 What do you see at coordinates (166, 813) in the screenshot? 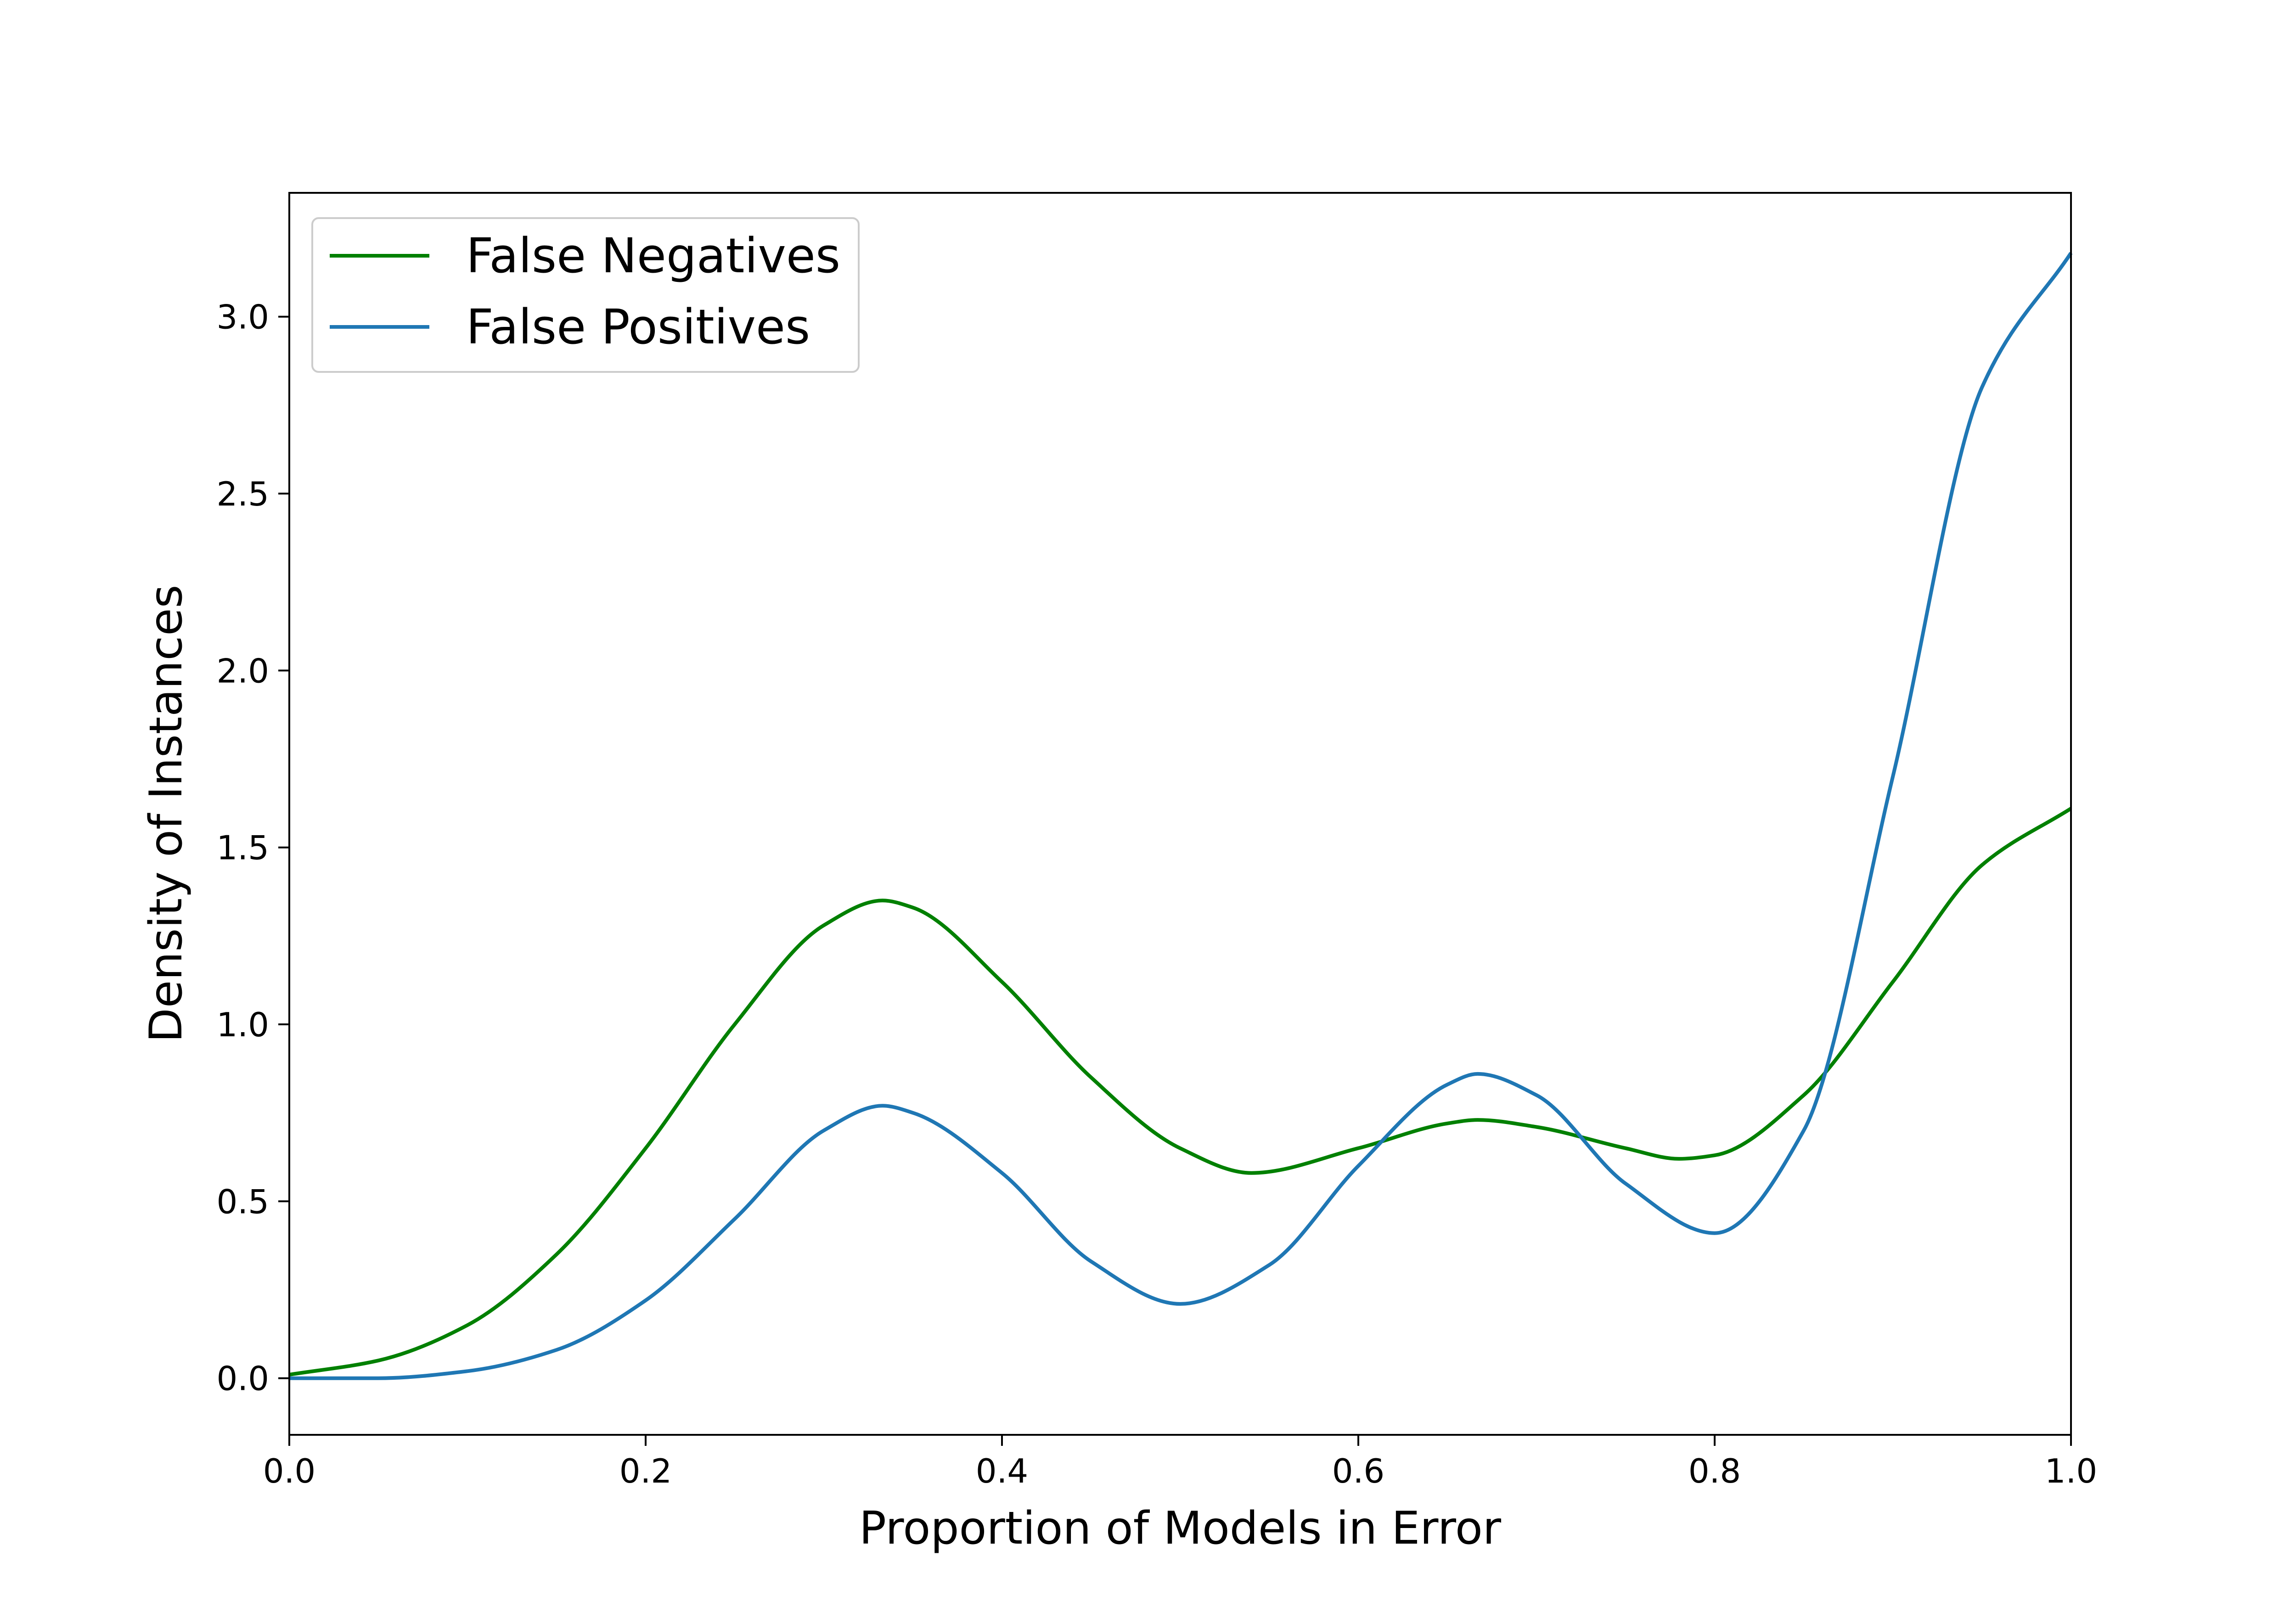
I see `y-axis-label: Density of Instances` at bounding box center [166, 813].